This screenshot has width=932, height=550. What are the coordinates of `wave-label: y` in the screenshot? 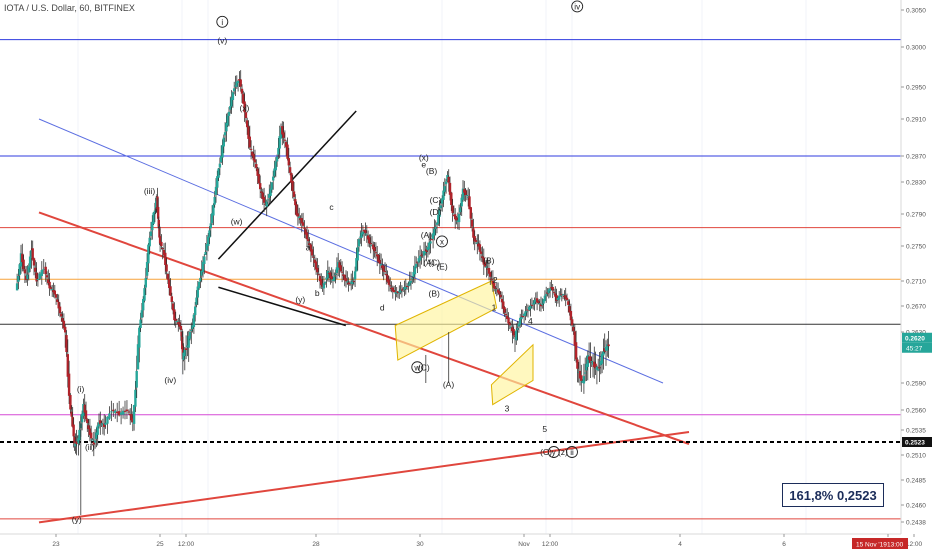 It's located at (554, 452).